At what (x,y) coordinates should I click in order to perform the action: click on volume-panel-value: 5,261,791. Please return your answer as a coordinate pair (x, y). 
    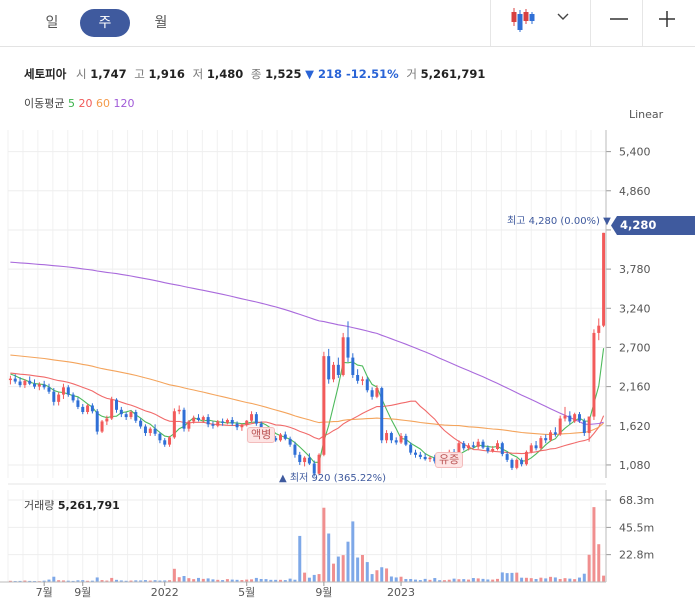
    Looking at the image, I should click on (88, 505).